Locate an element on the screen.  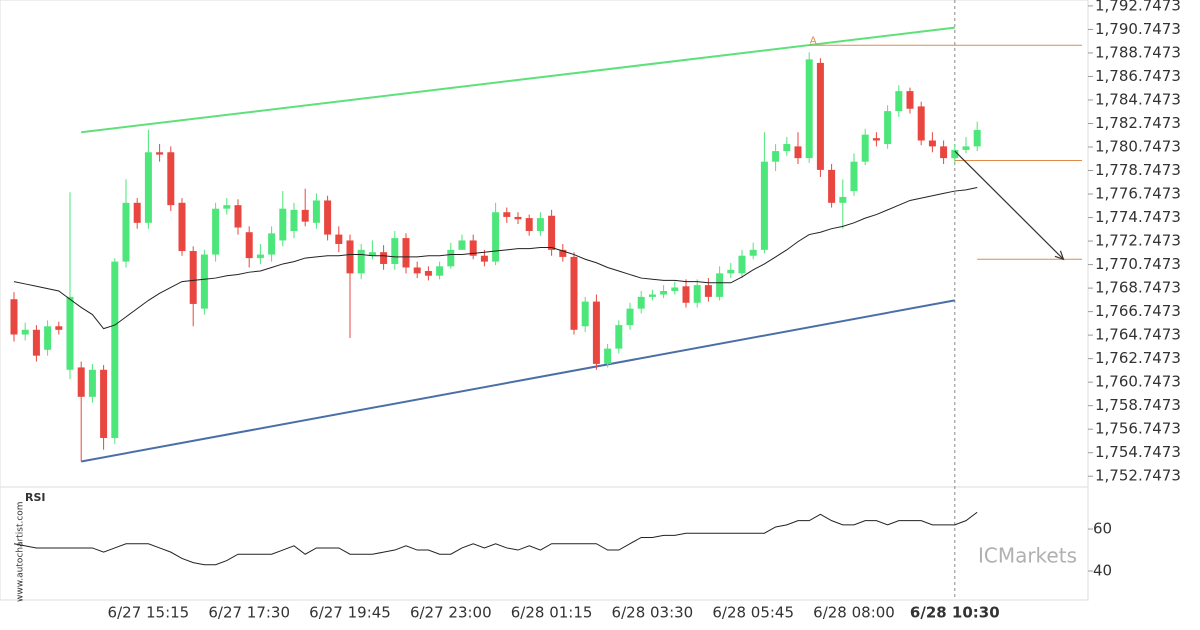
y-tick-label: 1,784.7473 is located at coordinates (1138, 99).